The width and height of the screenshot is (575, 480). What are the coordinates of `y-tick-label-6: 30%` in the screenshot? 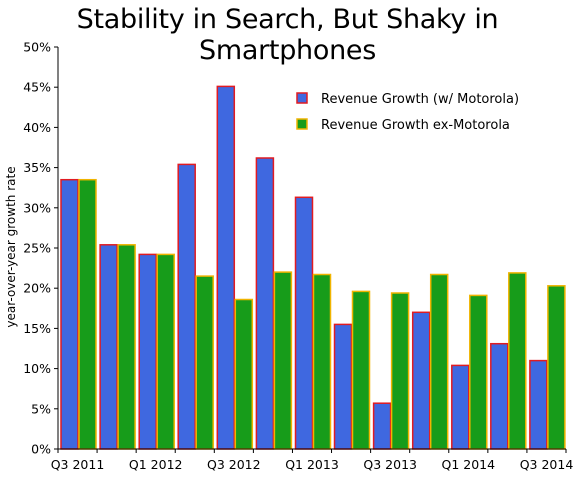 It's located at (37, 207).